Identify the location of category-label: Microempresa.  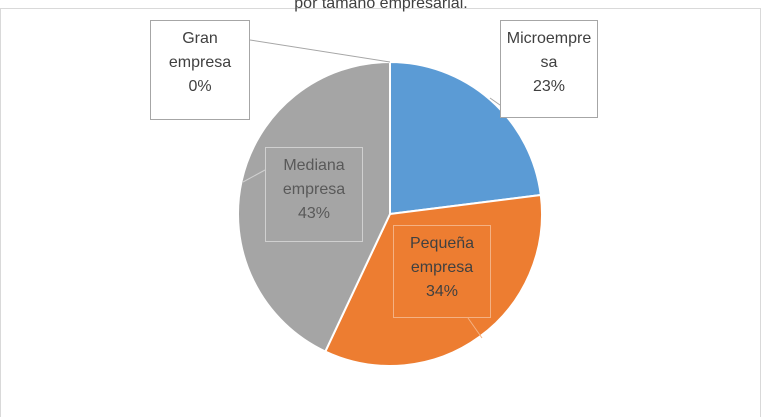
(549, 50).